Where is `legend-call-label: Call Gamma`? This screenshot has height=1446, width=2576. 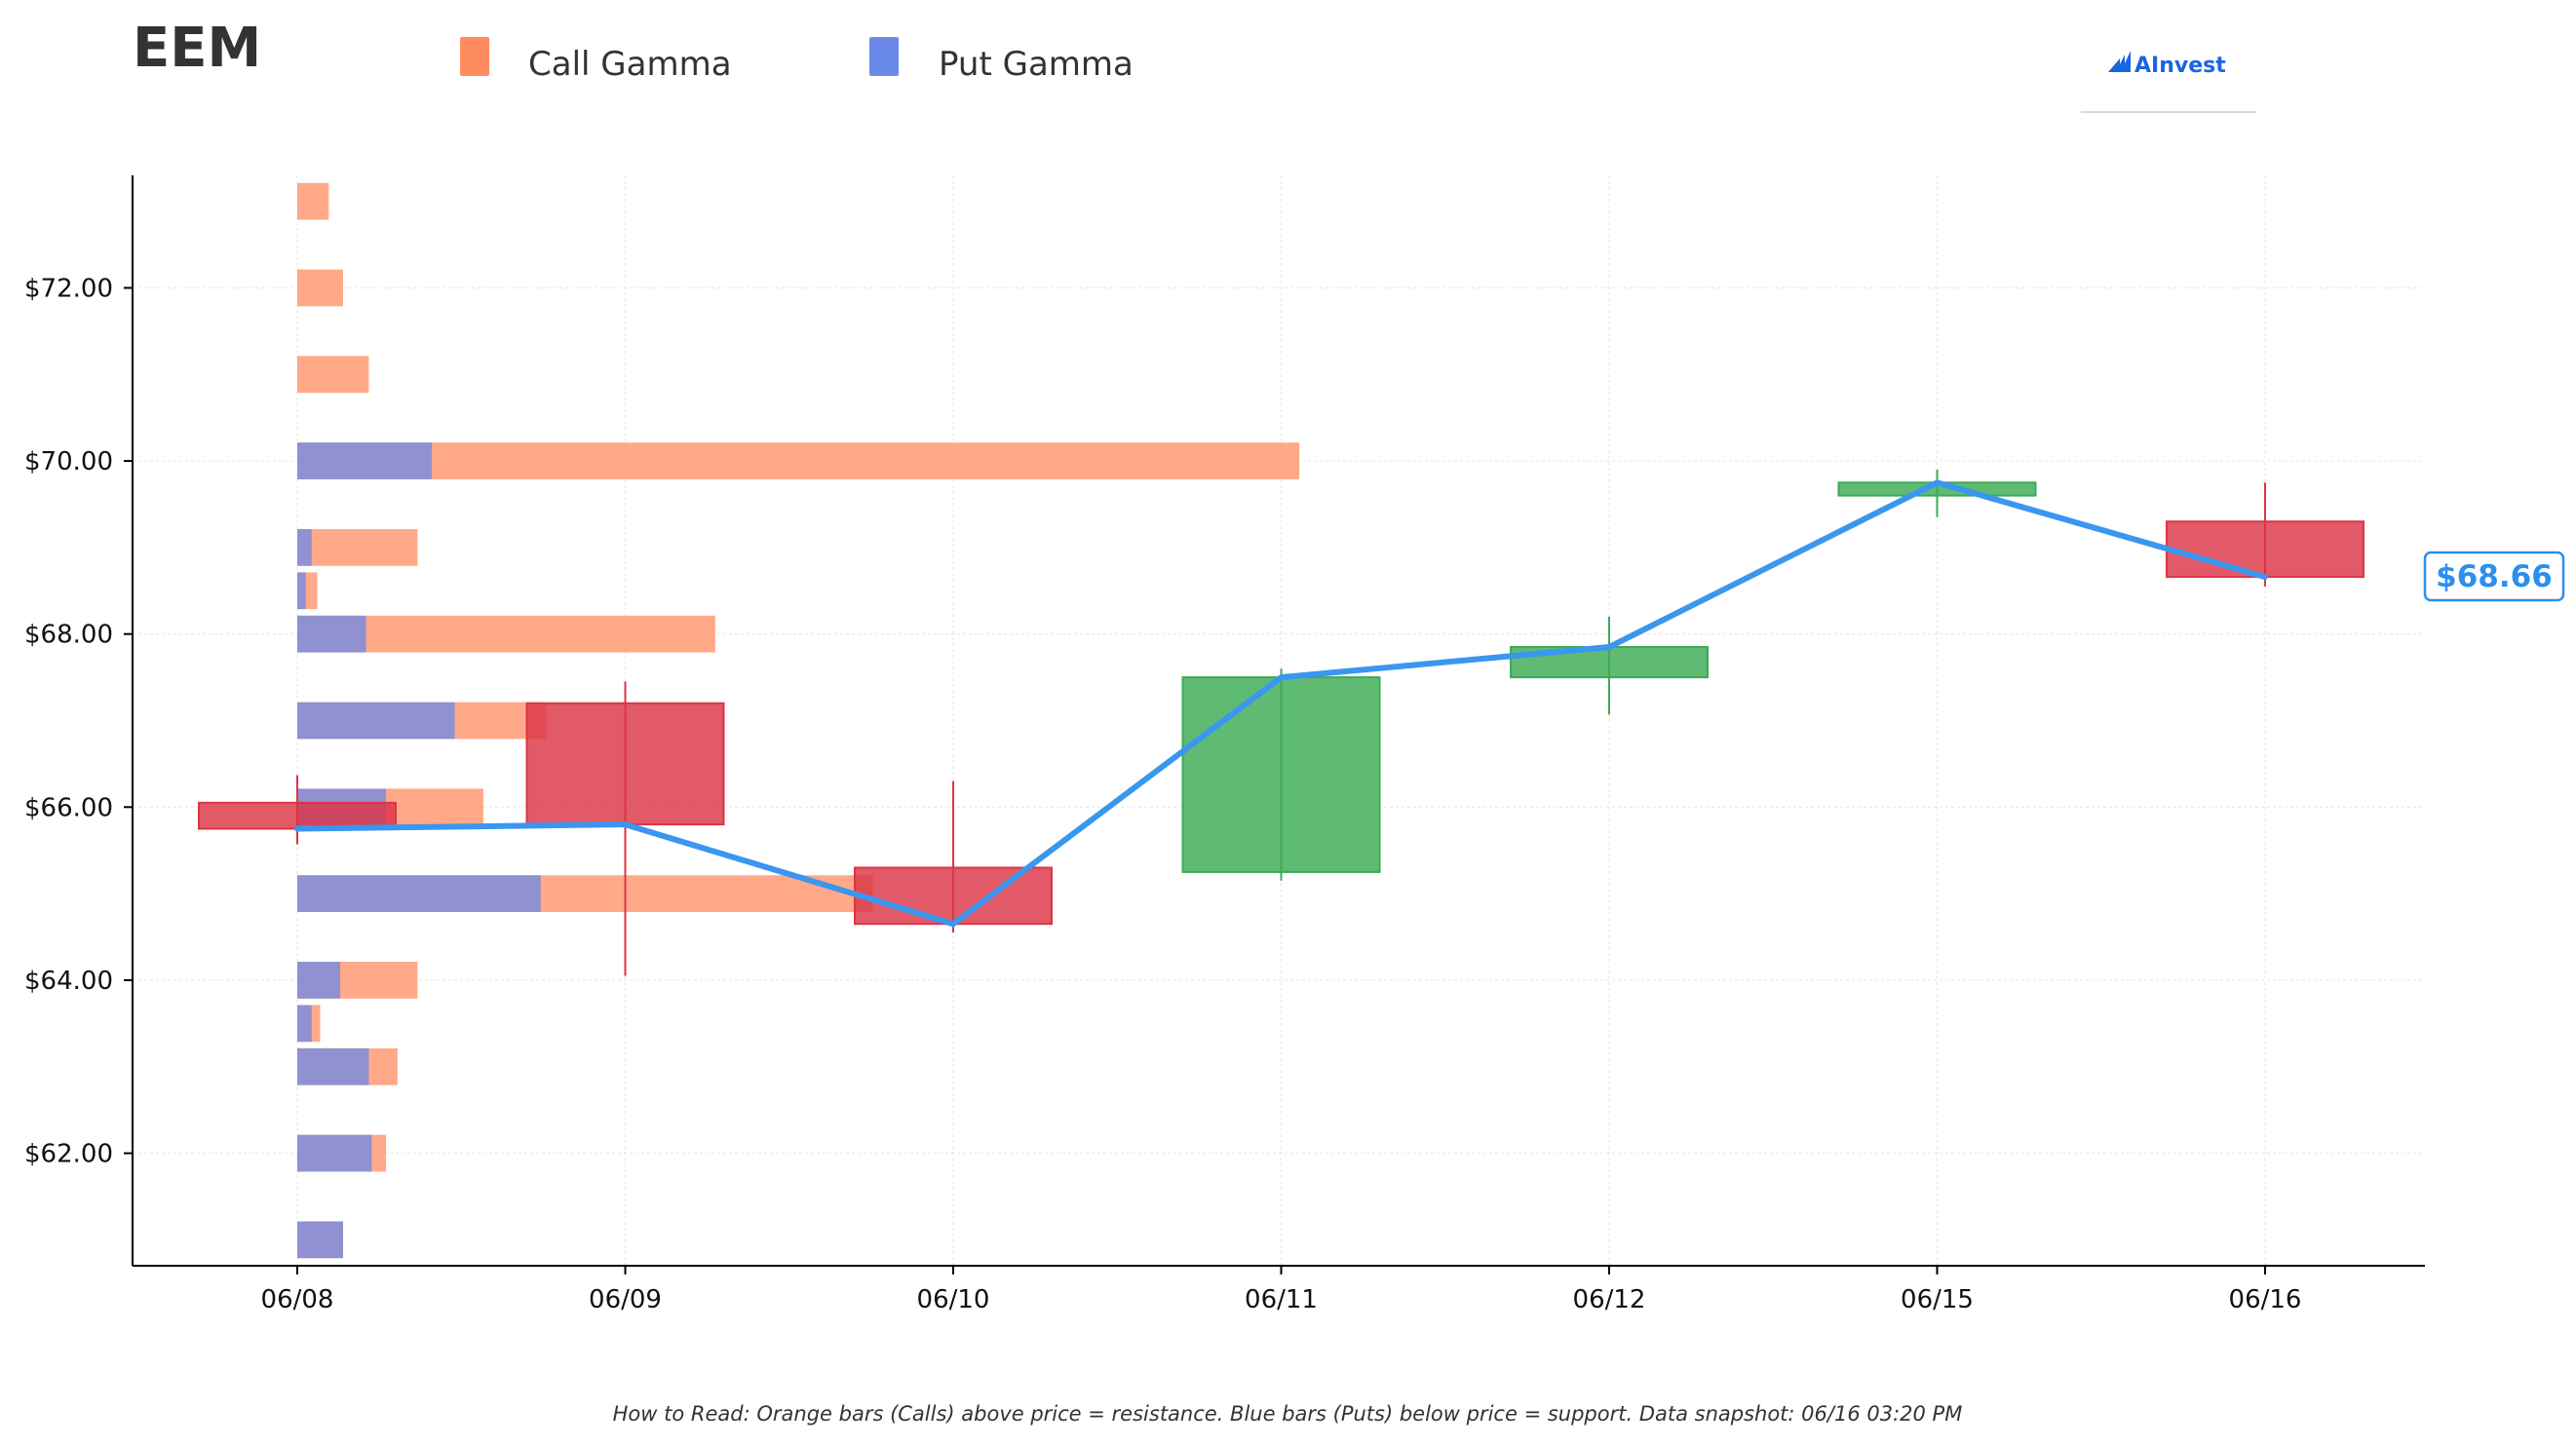 legend-call-label: Call Gamma is located at coordinates (630, 64).